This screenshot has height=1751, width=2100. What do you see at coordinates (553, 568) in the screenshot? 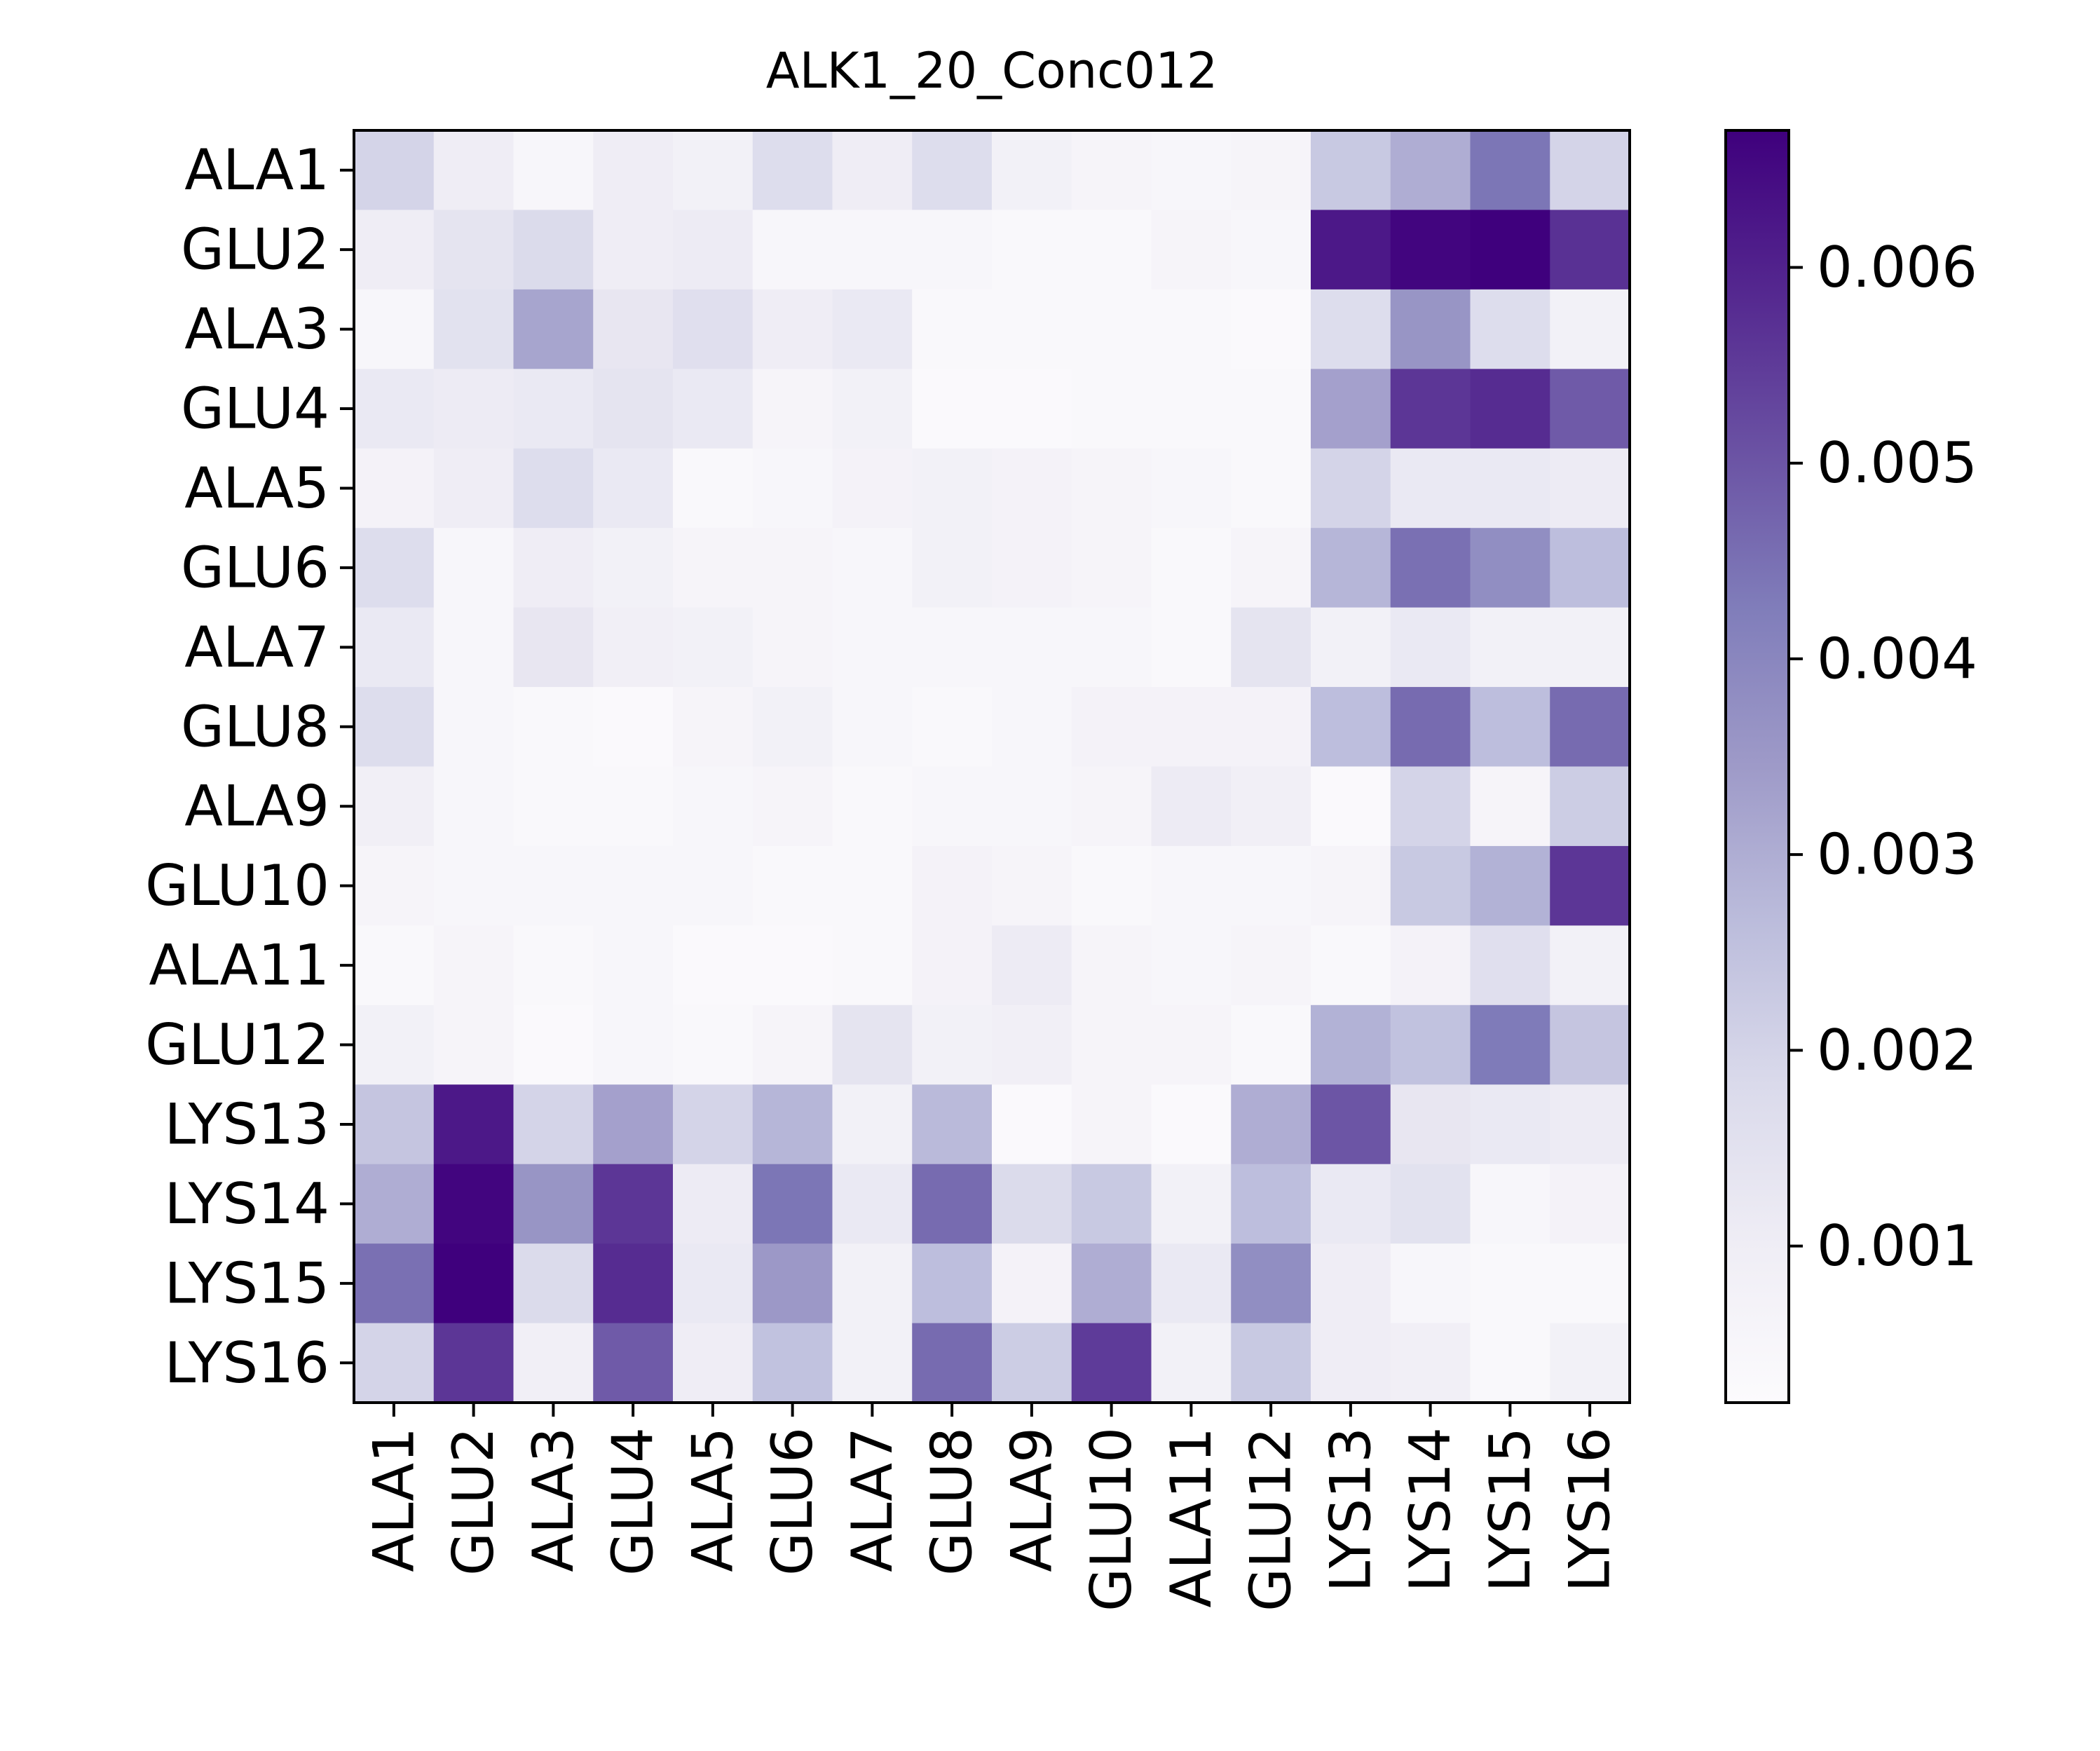
I see `heatmap-cell-GLU6-ALA3` at bounding box center [553, 568].